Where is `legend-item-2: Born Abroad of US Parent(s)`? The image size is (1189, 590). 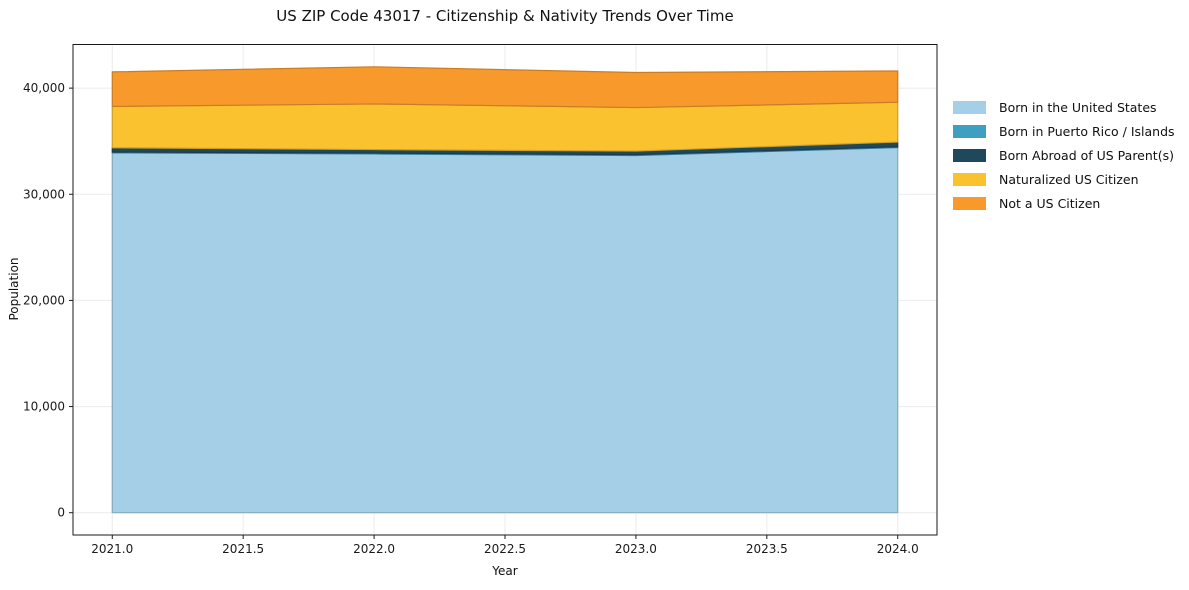 legend-item-2: Born Abroad of US Parent(s) is located at coordinates (1064, 155).